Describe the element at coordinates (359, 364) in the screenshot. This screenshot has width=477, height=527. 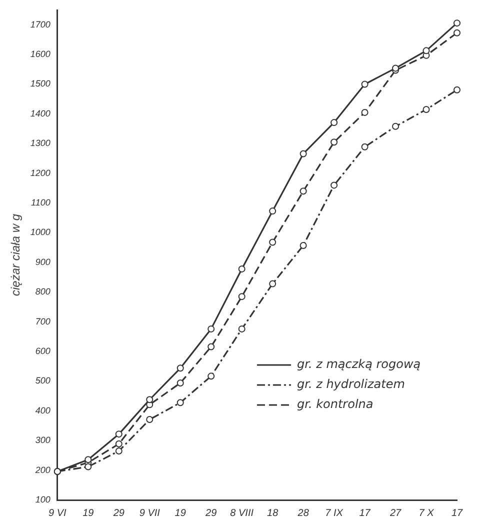
I see `legend-label: gr. z mączką rogową` at that location.